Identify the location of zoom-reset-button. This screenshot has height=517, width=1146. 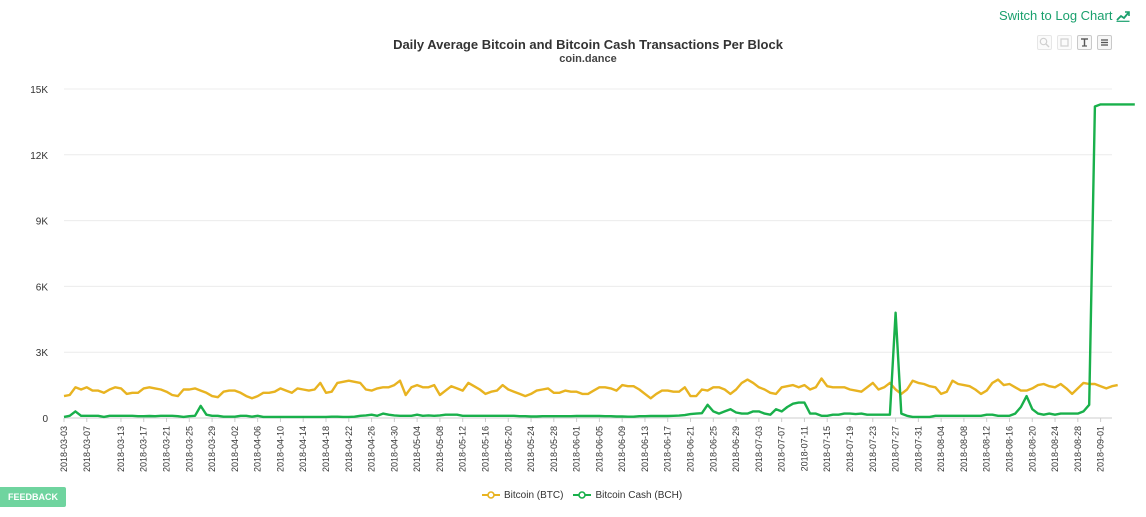
(1064, 42).